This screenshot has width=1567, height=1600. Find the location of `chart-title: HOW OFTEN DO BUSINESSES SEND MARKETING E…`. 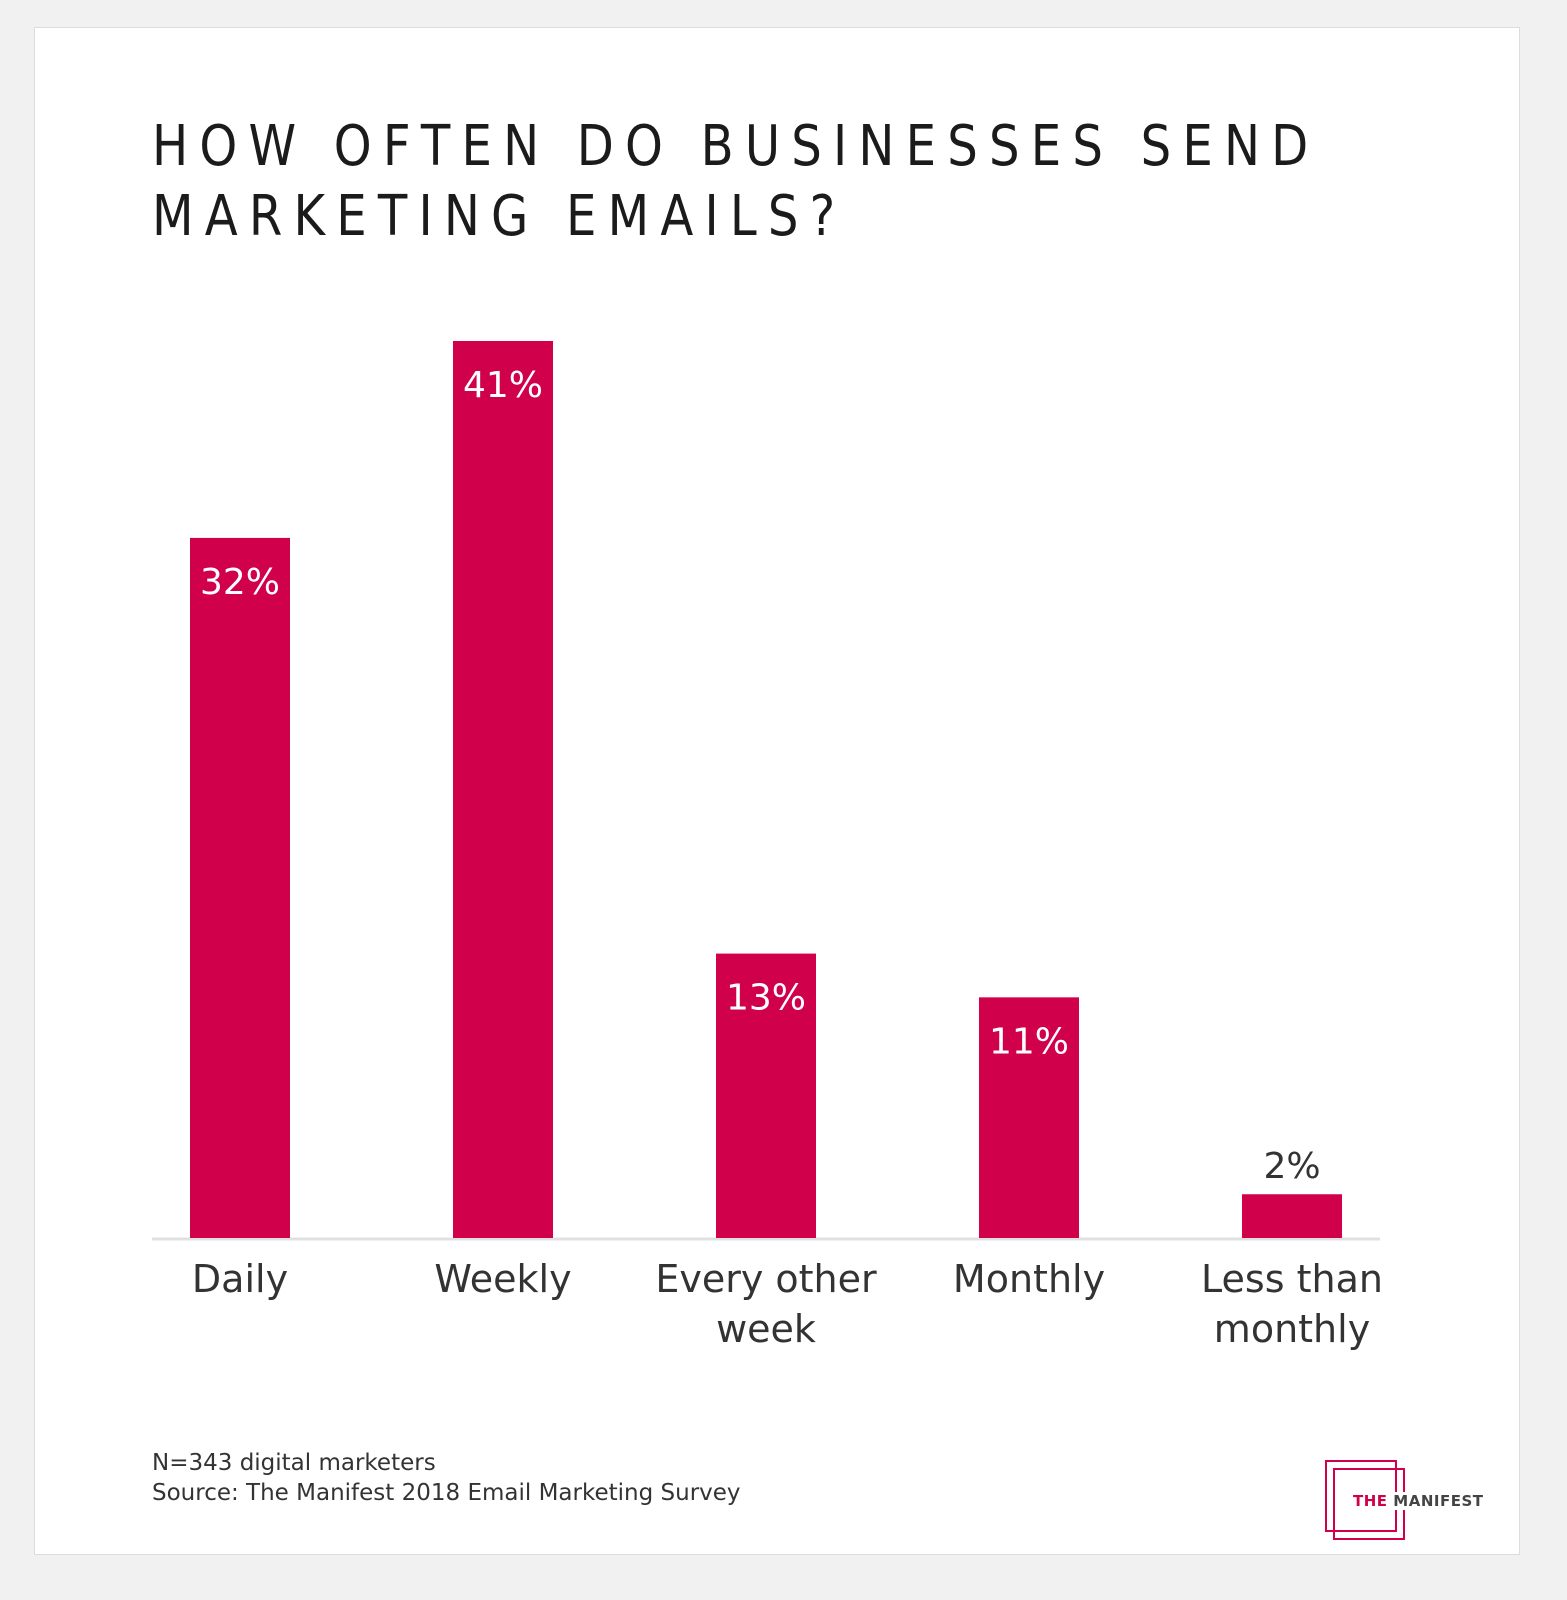

chart-title: HOW OFTEN DO BUSINESSES SEND MARKETING E… is located at coordinates (736, 181).